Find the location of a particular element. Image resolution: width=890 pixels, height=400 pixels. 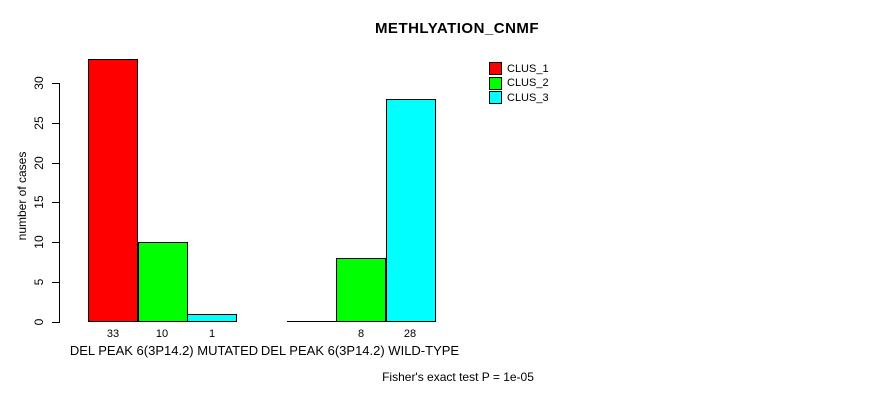

bar-value-label: 1 is located at coordinates (212, 334).